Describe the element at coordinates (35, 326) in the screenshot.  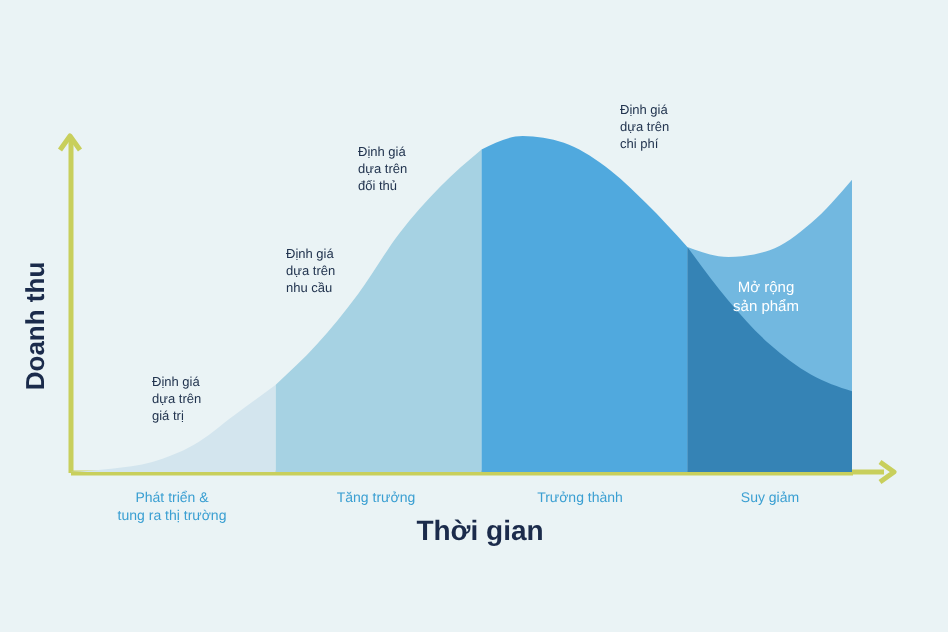
I see `y-axis-title: Doanh thu` at that location.